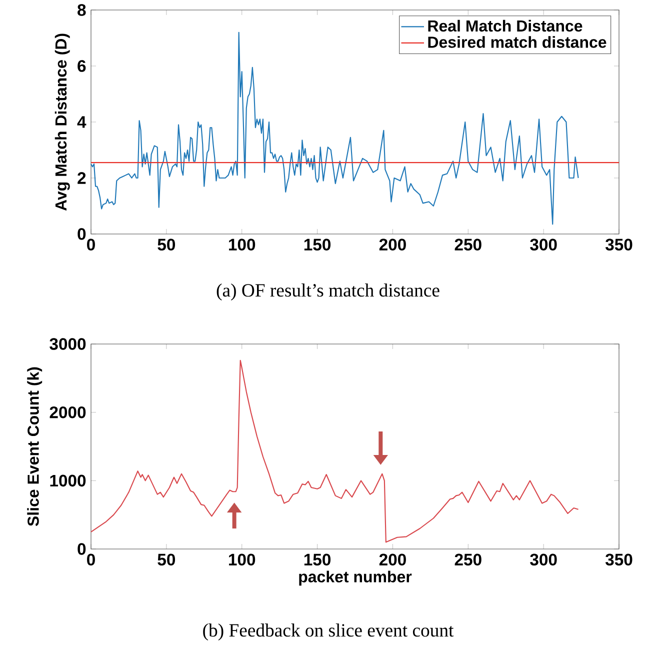 The image size is (656, 656). Describe the element at coordinates (68, 480) in the screenshot. I see `y-tick-label: 1000` at that location.